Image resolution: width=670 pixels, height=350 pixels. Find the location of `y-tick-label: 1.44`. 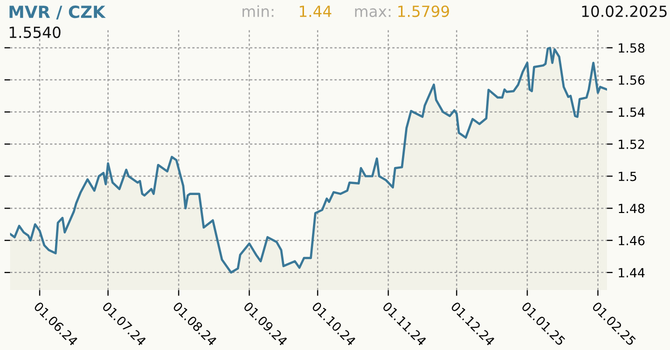

y-tick-label: 1.44 is located at coordinates (631, 273).